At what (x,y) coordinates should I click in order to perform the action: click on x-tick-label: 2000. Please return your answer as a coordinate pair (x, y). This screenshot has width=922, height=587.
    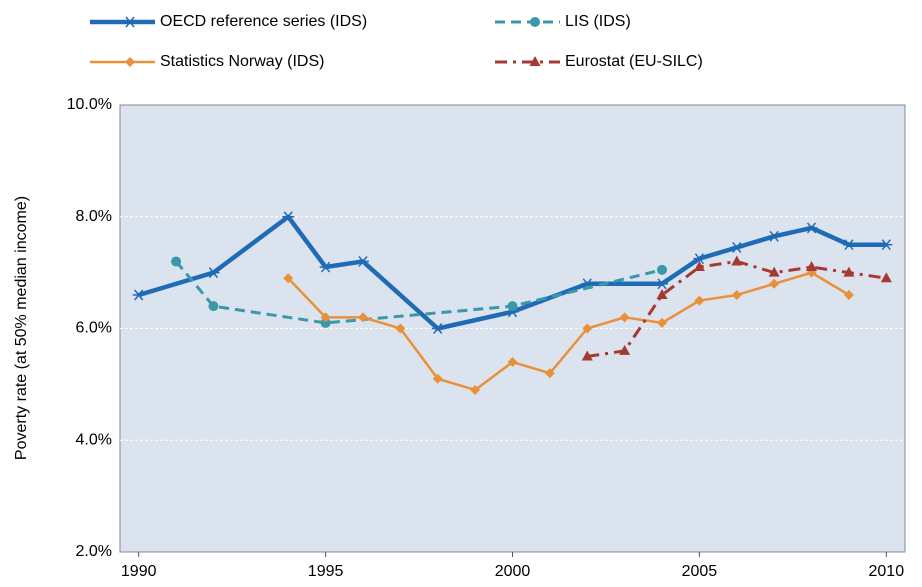
    Looking at the image, I should click on (513, 571).